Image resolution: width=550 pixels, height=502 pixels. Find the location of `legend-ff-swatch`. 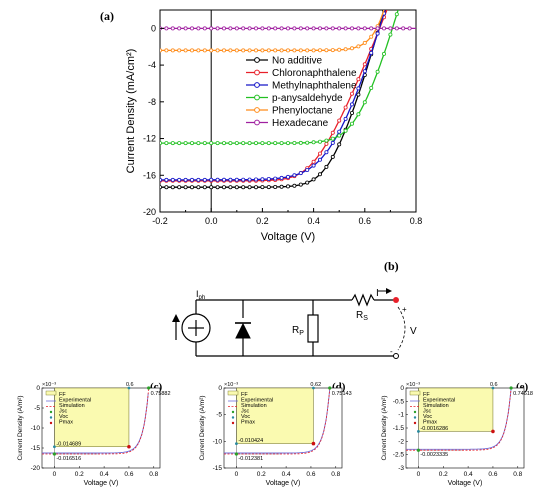

legend-ff-swatch is located at coordinates (233, 393).